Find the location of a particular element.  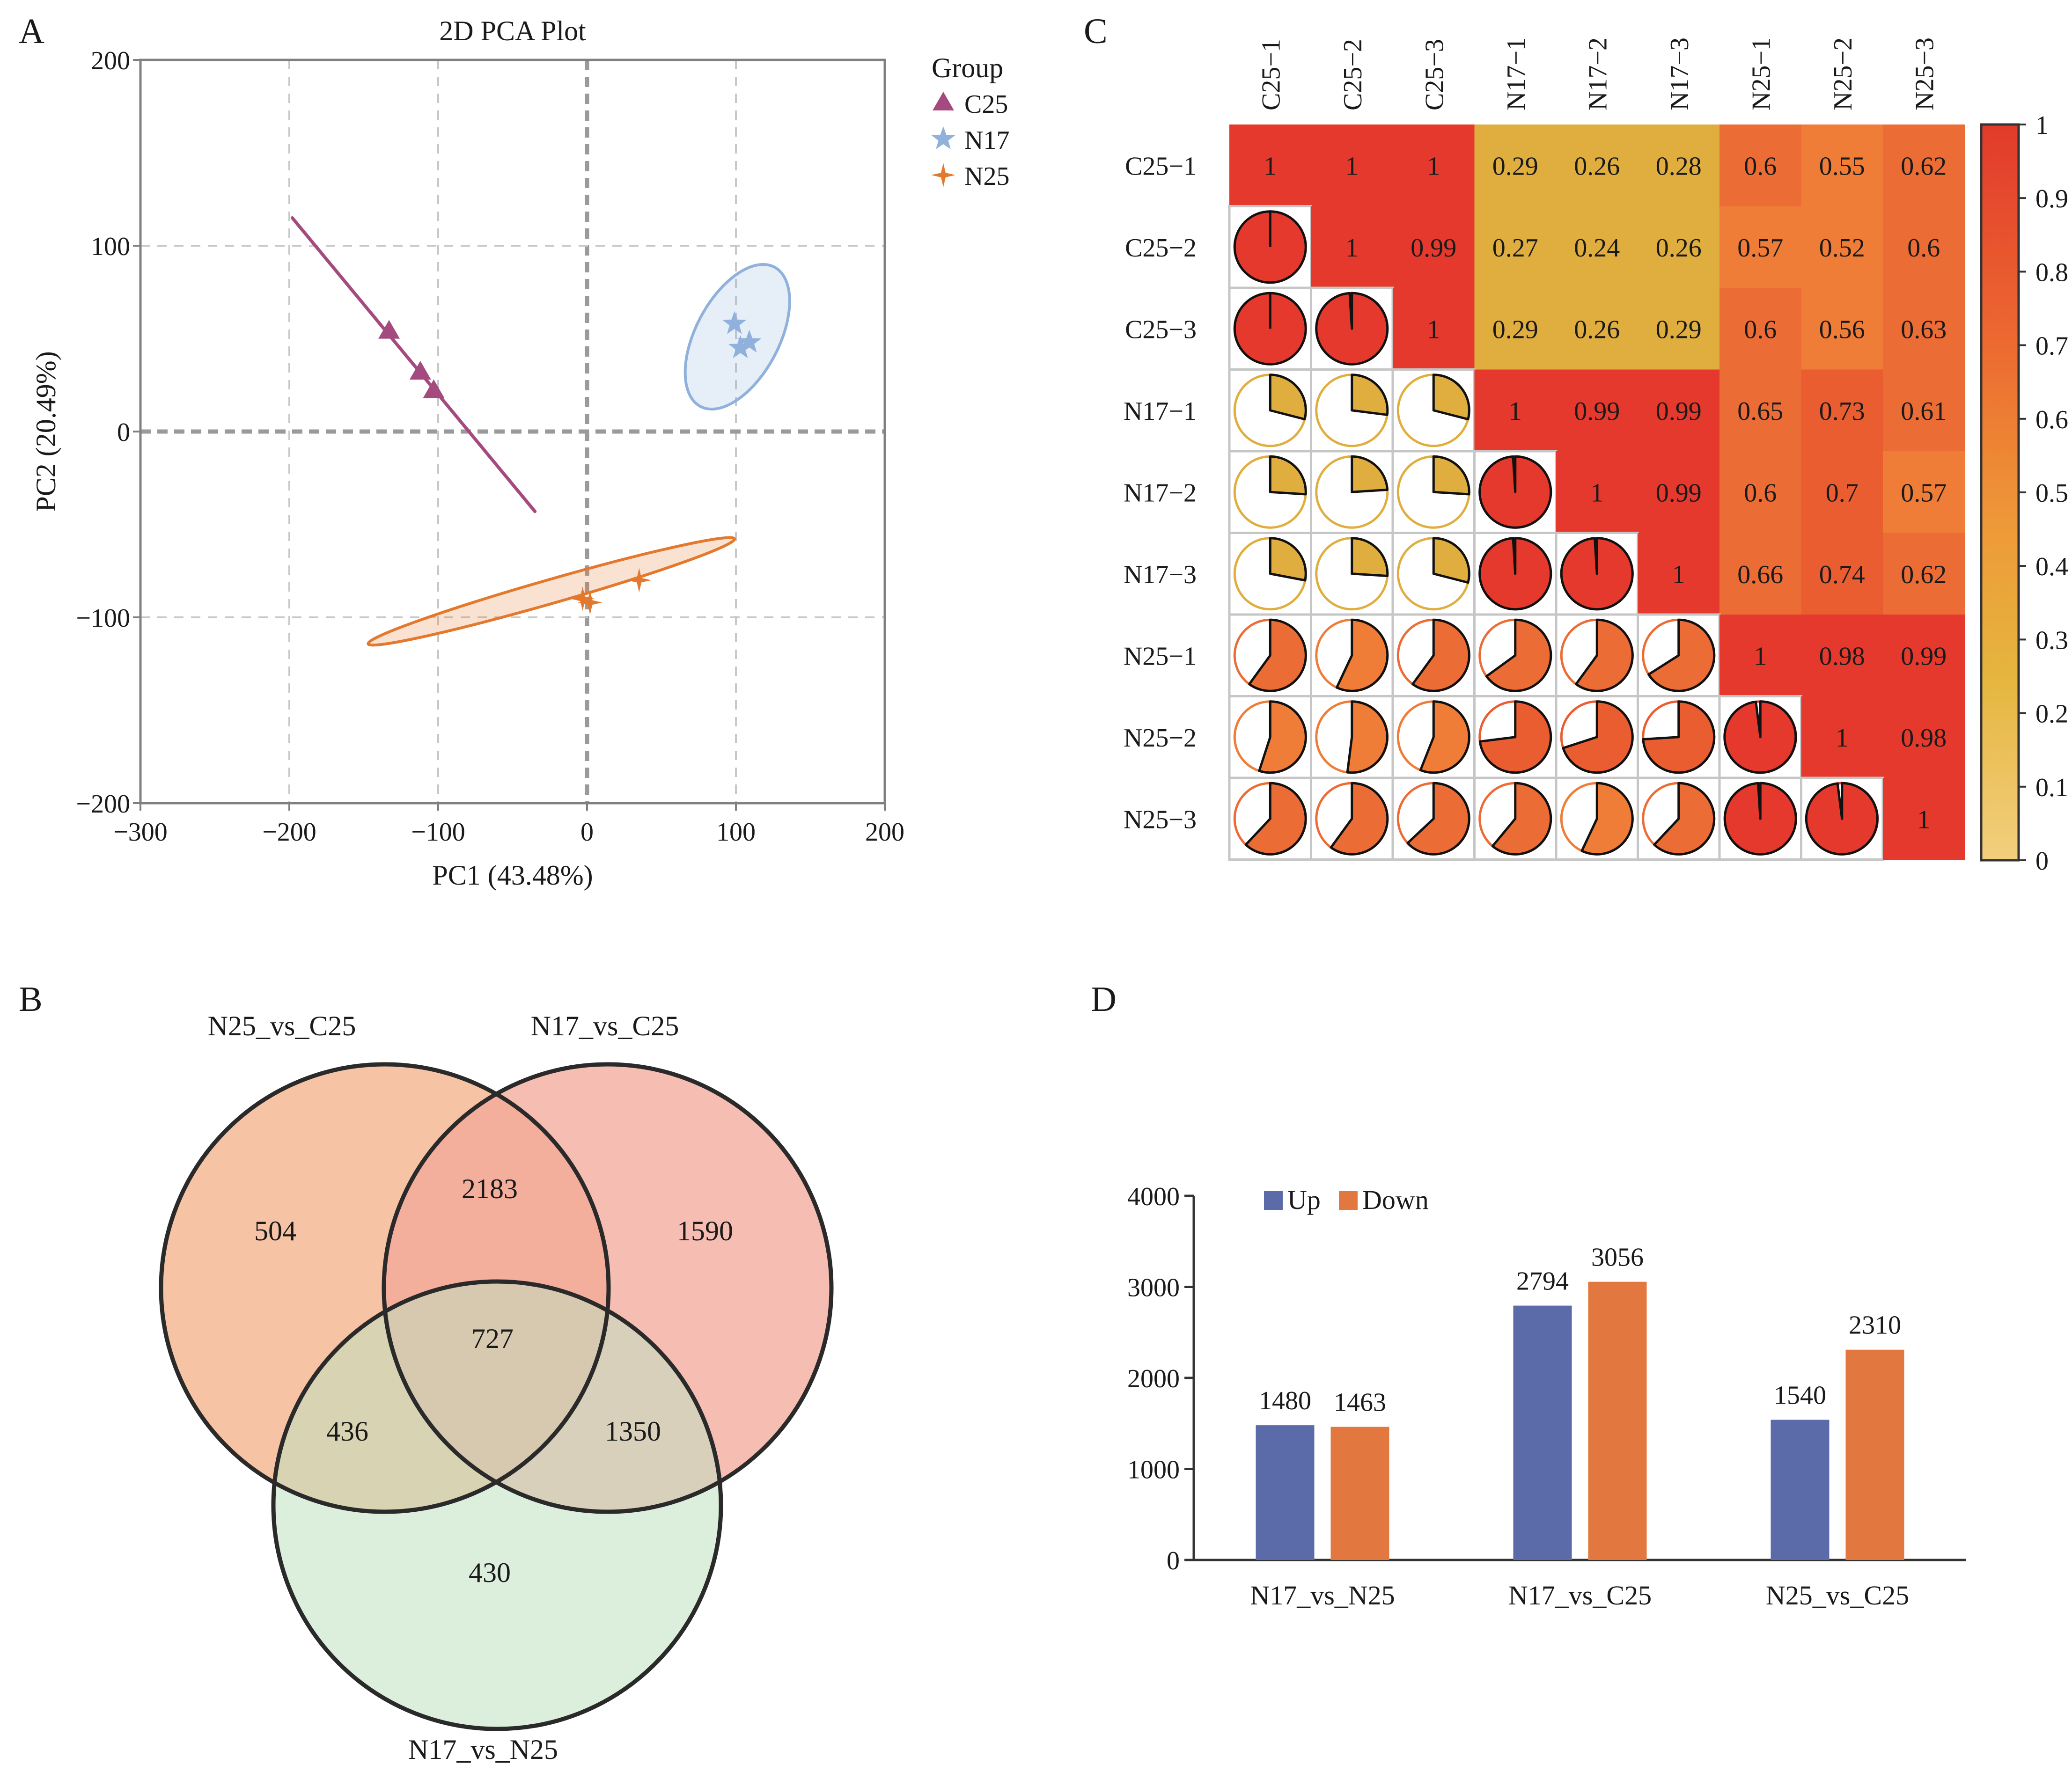

pca-legend: Group C25 N17 N25 is located at coordinates (970, 121).